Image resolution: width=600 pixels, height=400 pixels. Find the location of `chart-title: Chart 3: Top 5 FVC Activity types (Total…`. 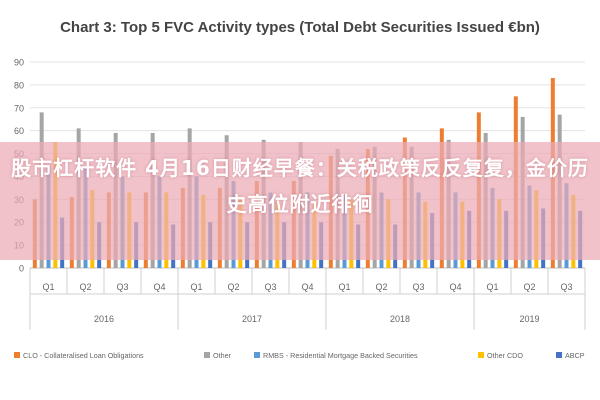

chart-title: Chart 3: Top 5 FVC Activity types (Total… is located at coordinates (300, 27).